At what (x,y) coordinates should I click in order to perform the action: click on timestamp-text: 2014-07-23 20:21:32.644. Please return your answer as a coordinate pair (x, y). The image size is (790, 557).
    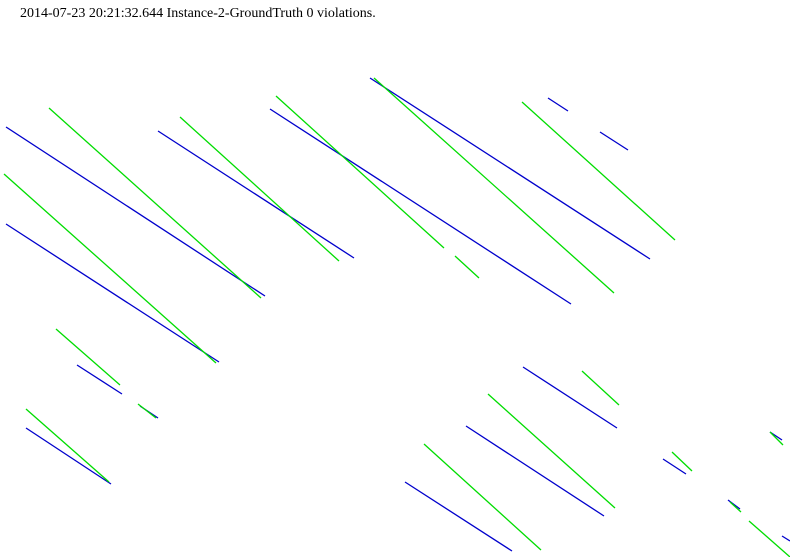
    Looking at the image, I should click on (92, 13).